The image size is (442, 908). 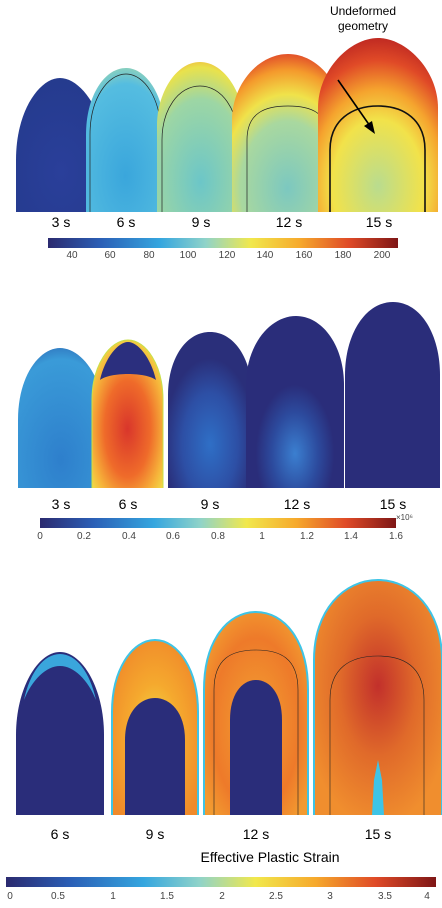 What do you see at coordinates (128, 361) in the screenshot?
I see `bullet-6s-tip` at bounding box center [128, 361].